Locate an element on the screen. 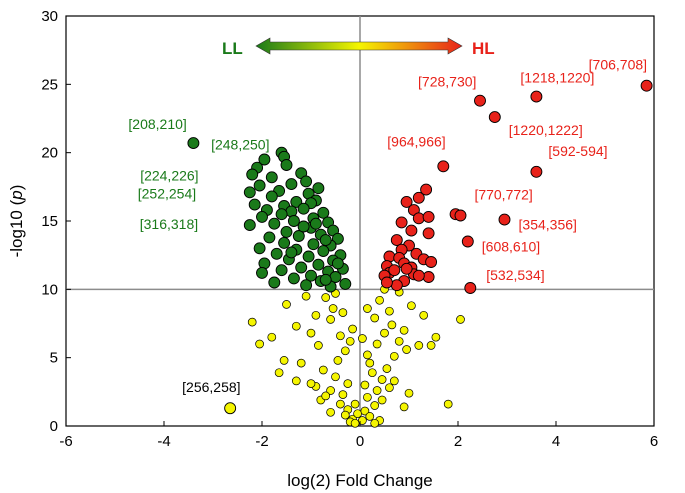  annotation-label: [252,254] is located at coordinates (167, 193).